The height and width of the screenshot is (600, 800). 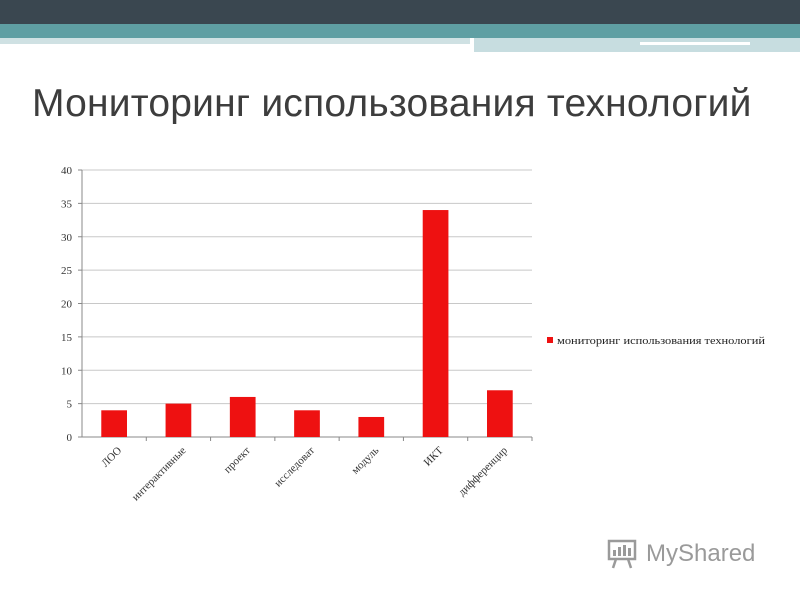 I want to click on x-category-label: исследоват, so click(x=294, y=467).